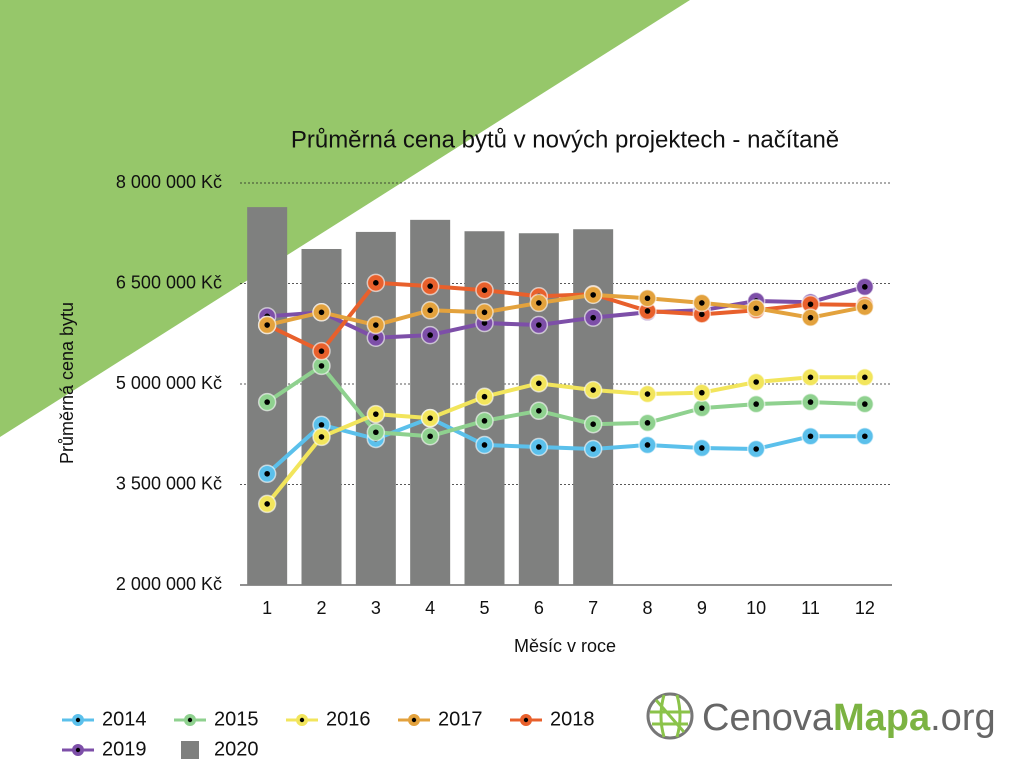  Describe the element at coordinates (565, 646) in the screenshot. I see `x-axis-label: Měsíc v roce` at that location.